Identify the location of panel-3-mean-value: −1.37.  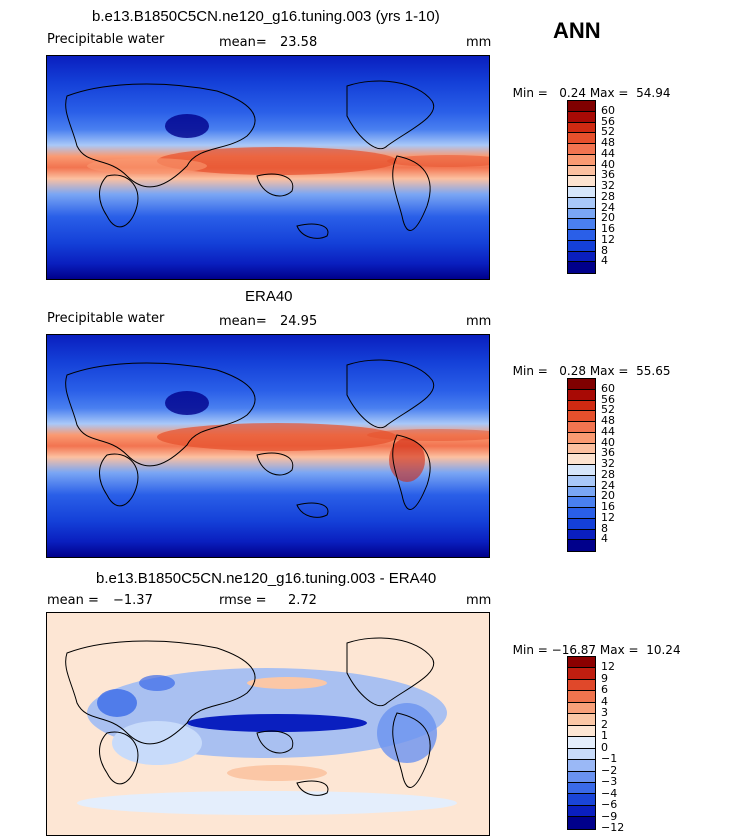
(133, 600).